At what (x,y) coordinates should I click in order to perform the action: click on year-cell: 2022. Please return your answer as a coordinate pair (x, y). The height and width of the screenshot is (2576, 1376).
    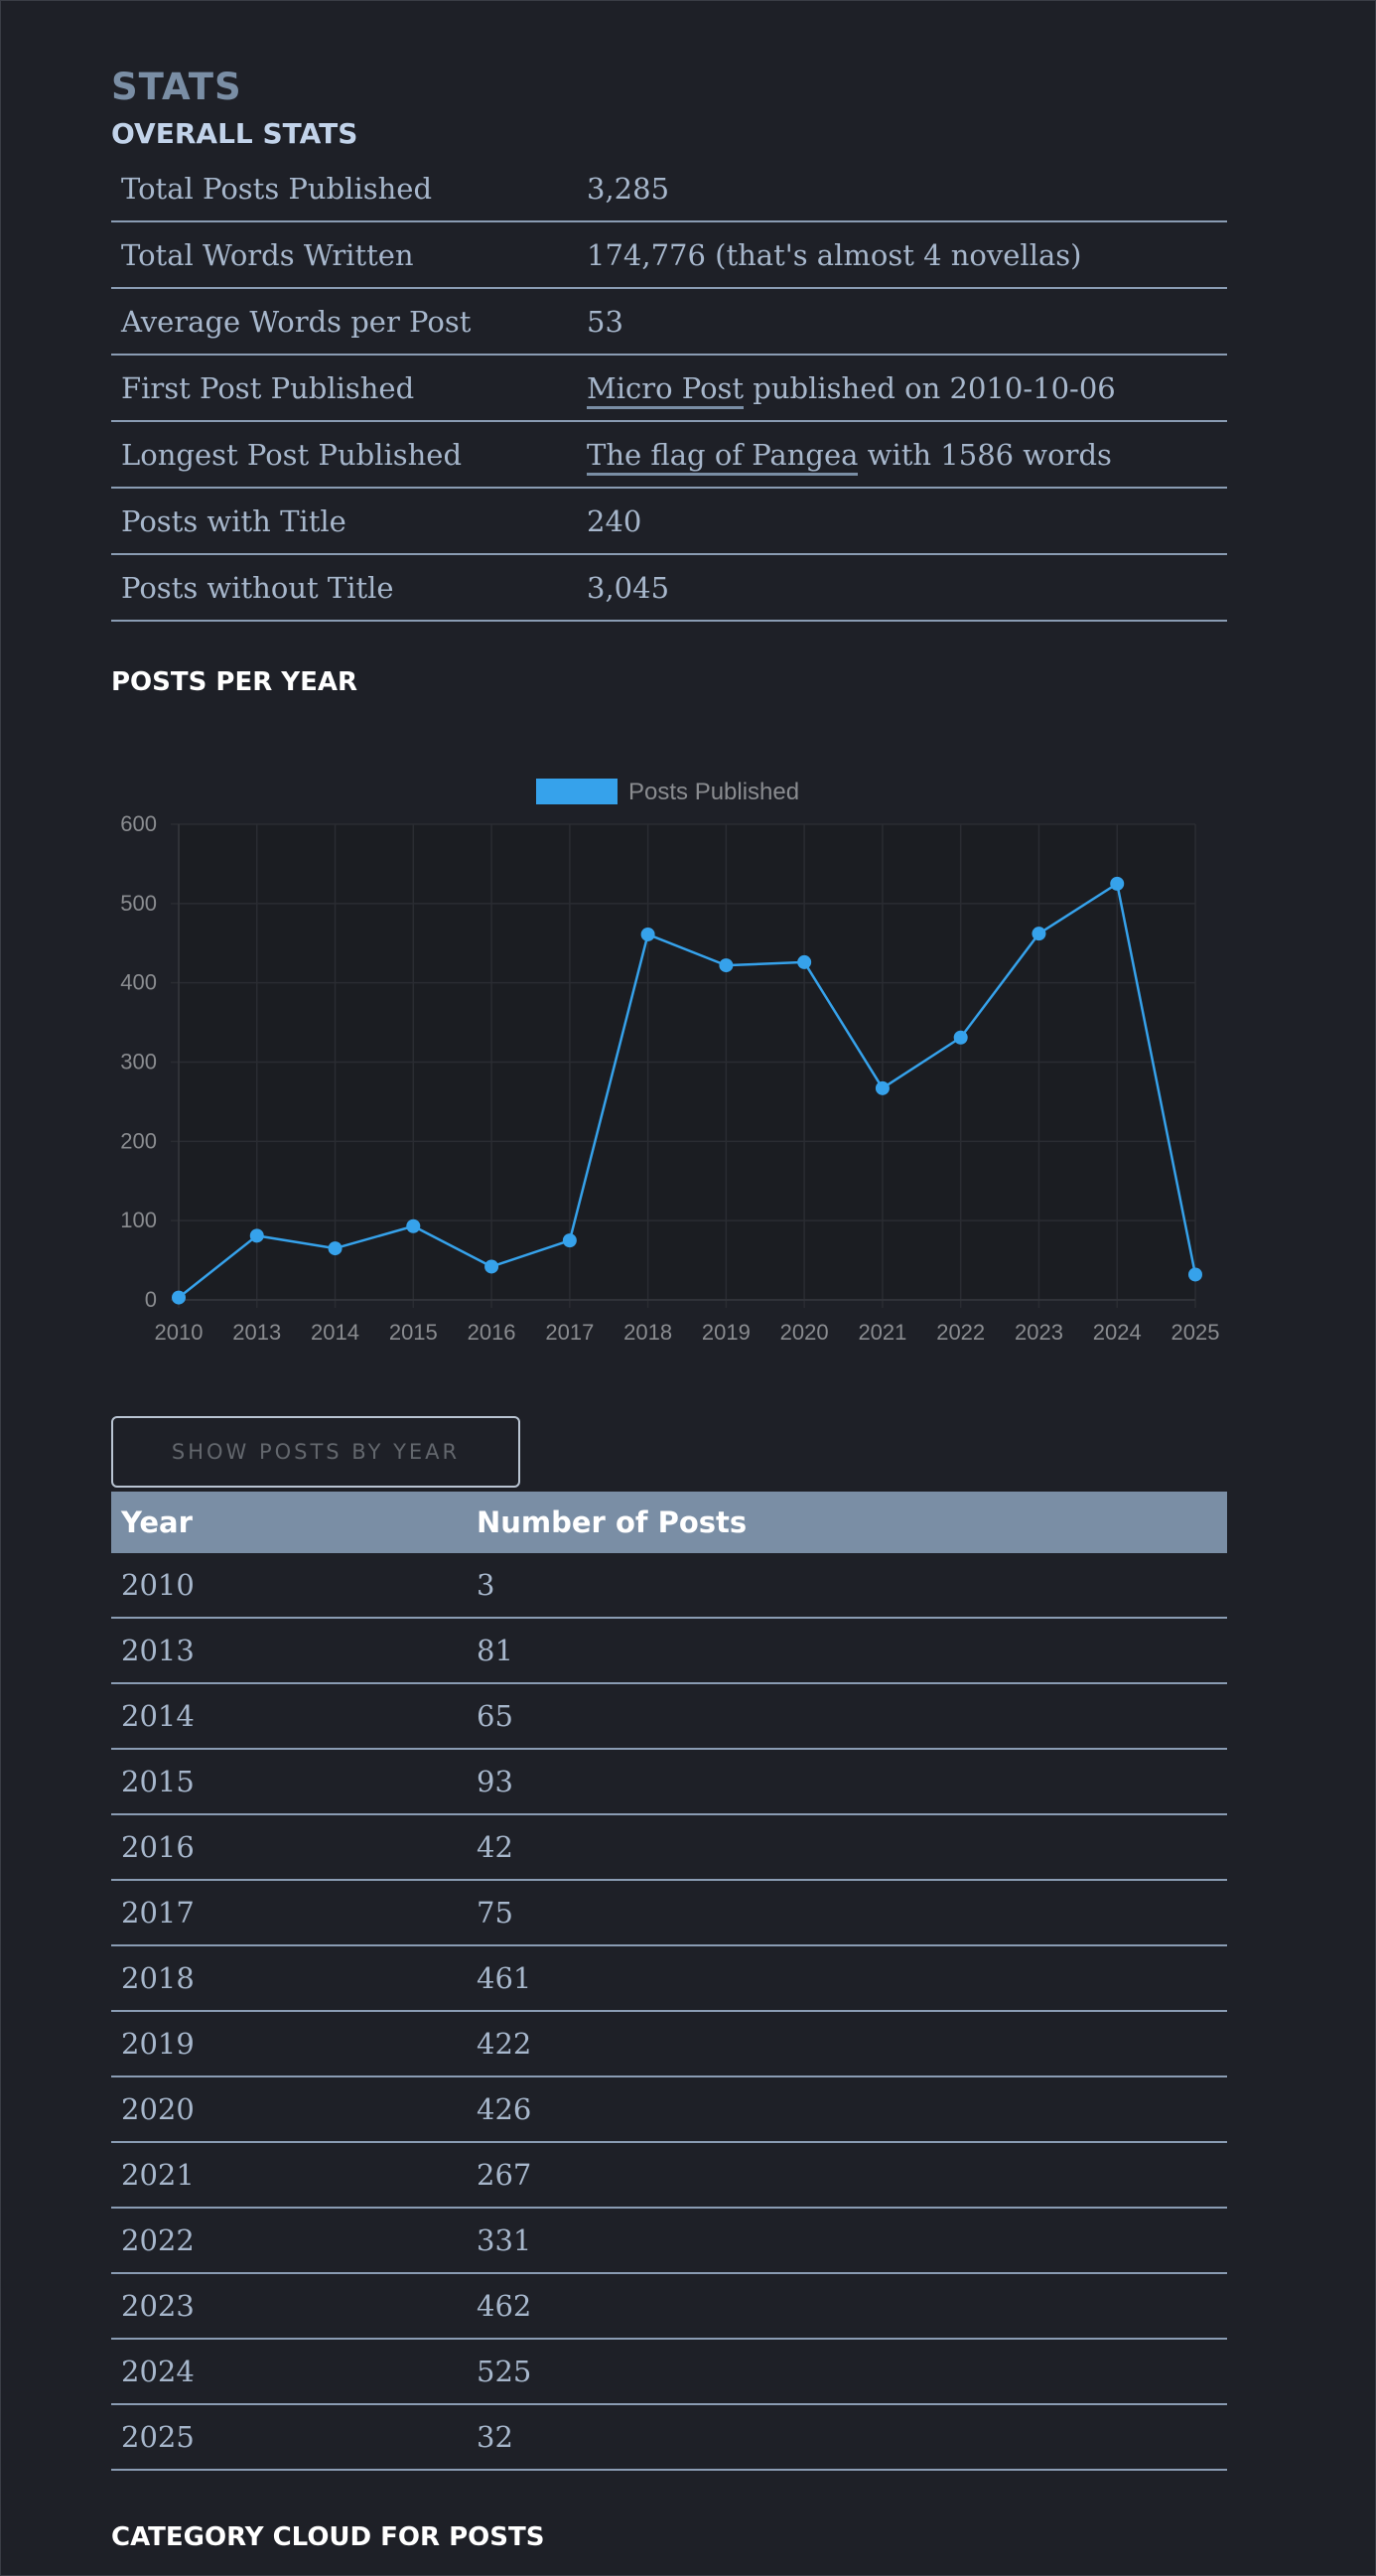
    Looking at the image, I should click on (289, 2241).